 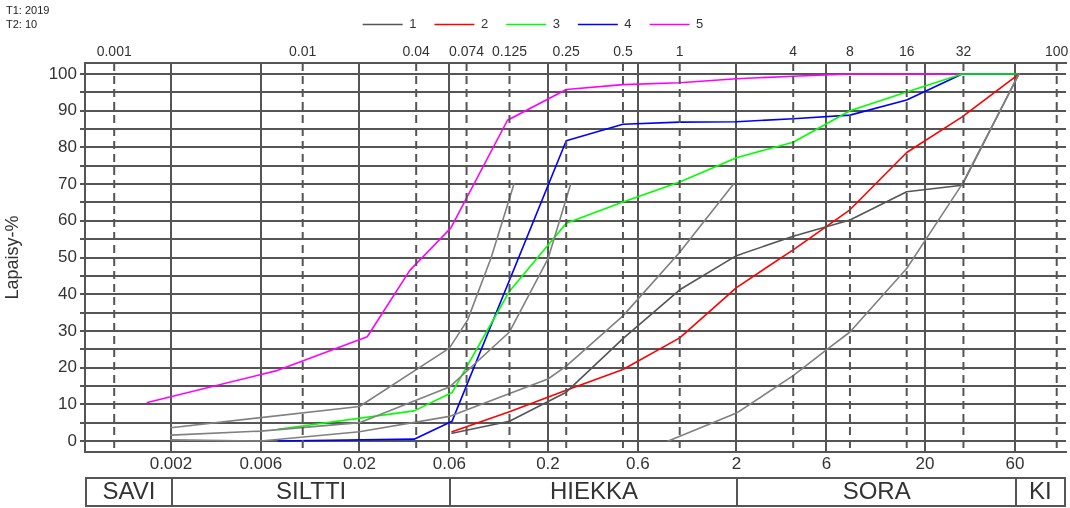 What do you see at coordinates (67, 293) in the screenshot?
I see `y-tick-label: 40` at bounding box center [67, 293].